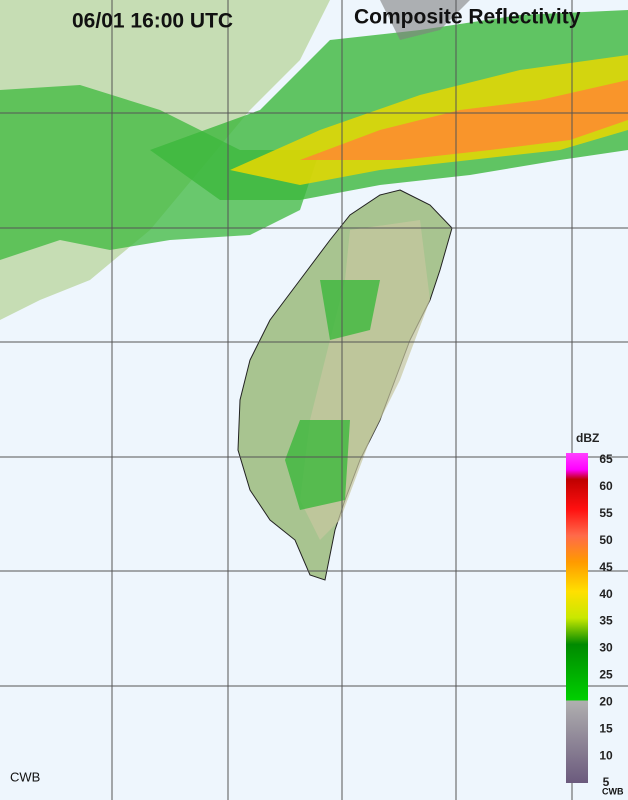 Image resolution: width=628 pixels, height=800 pixels. Describe the element at coordinates (425, 20) in the screenshot. I see `echo-gray` at that location.